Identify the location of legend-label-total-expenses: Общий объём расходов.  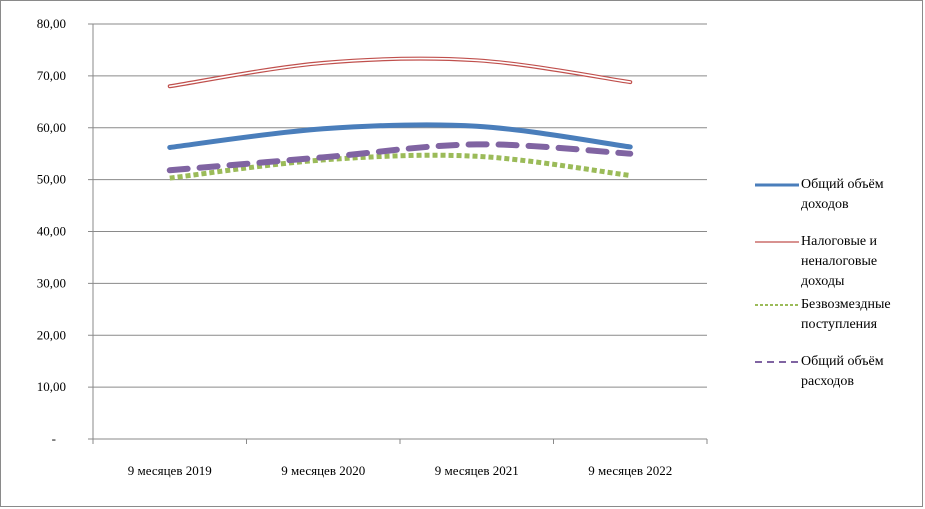
(842, 371).